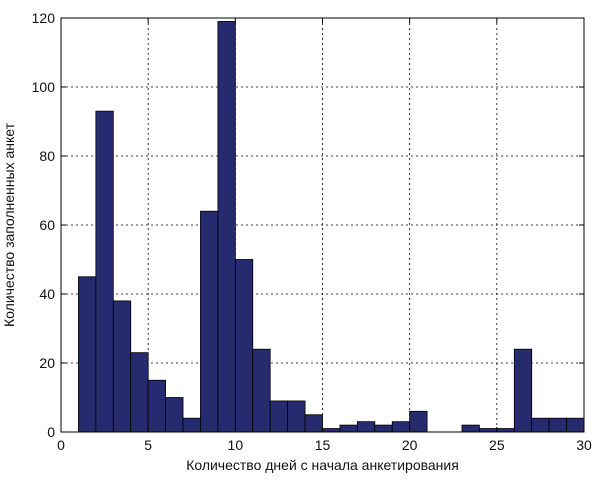 The height and width of the screenshot is (485, 609). What do you see at coordinates (584, 445) in the screenshot?
I see `x-tick-label: 30` at bounding box center [584, 445].